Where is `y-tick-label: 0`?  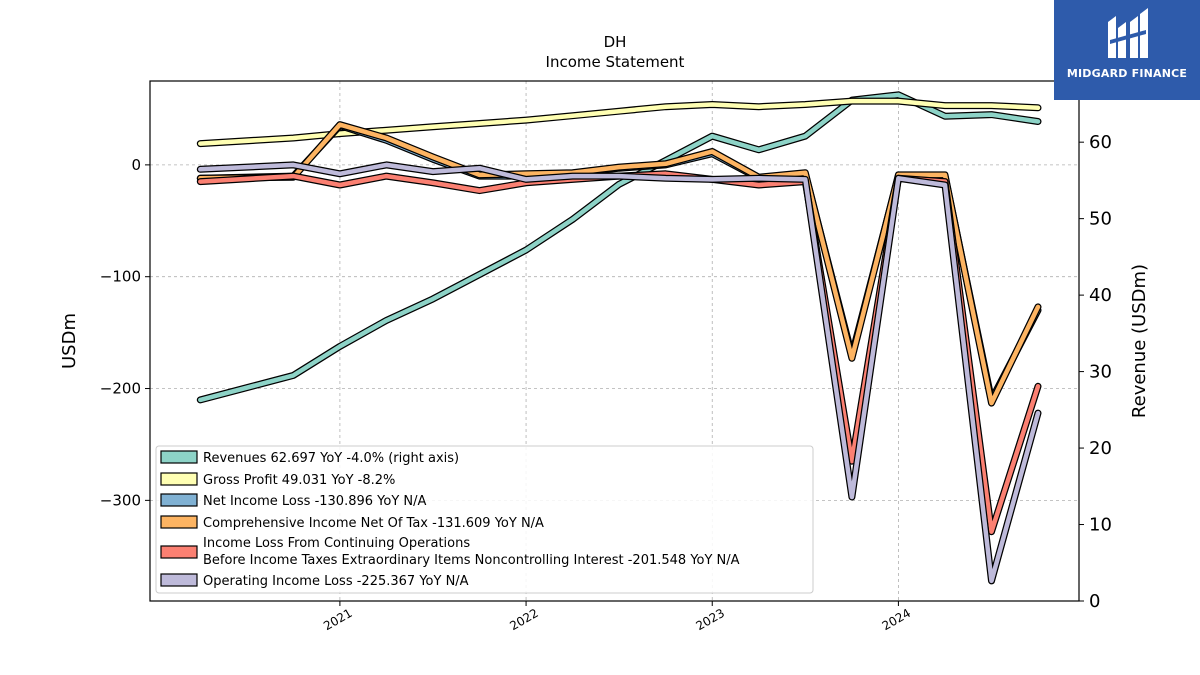 y-tick-label: 0 is located at coordinates (136, 165).